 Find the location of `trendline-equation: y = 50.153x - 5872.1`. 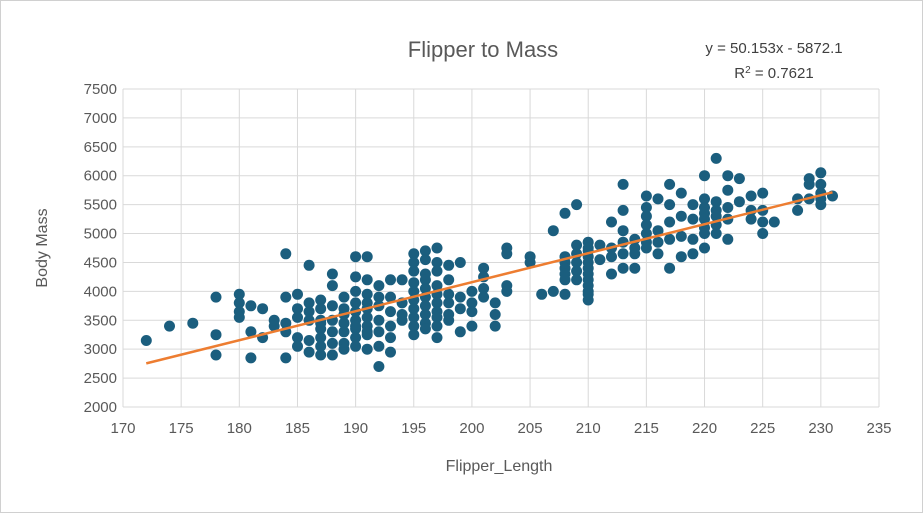

trendline-equation: y = 50.153x - 5872.1 is located at coordinates (773, 48).